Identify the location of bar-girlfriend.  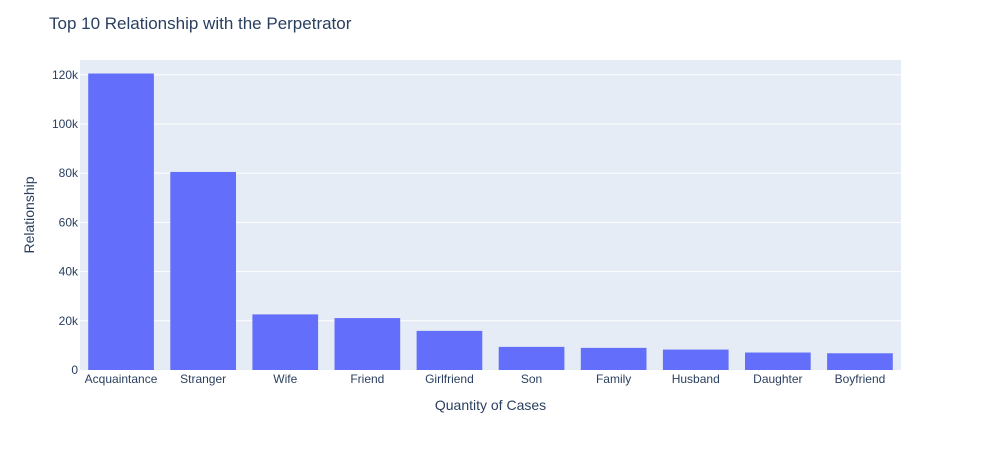
(449, 350).